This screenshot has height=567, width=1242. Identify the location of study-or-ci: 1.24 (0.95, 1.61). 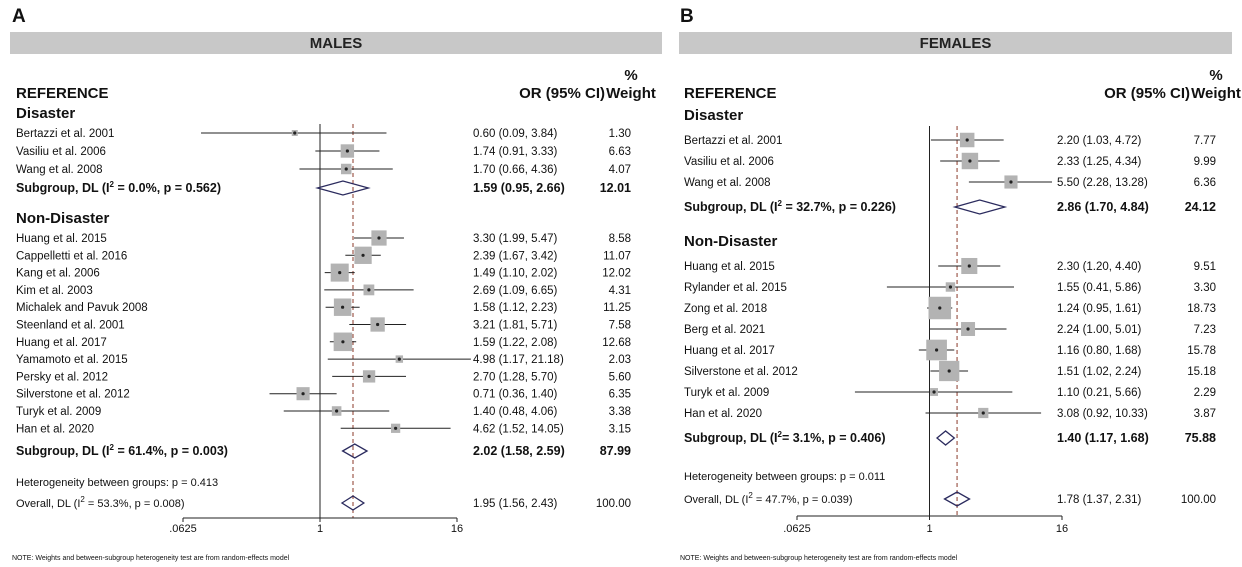
(1099, 309).